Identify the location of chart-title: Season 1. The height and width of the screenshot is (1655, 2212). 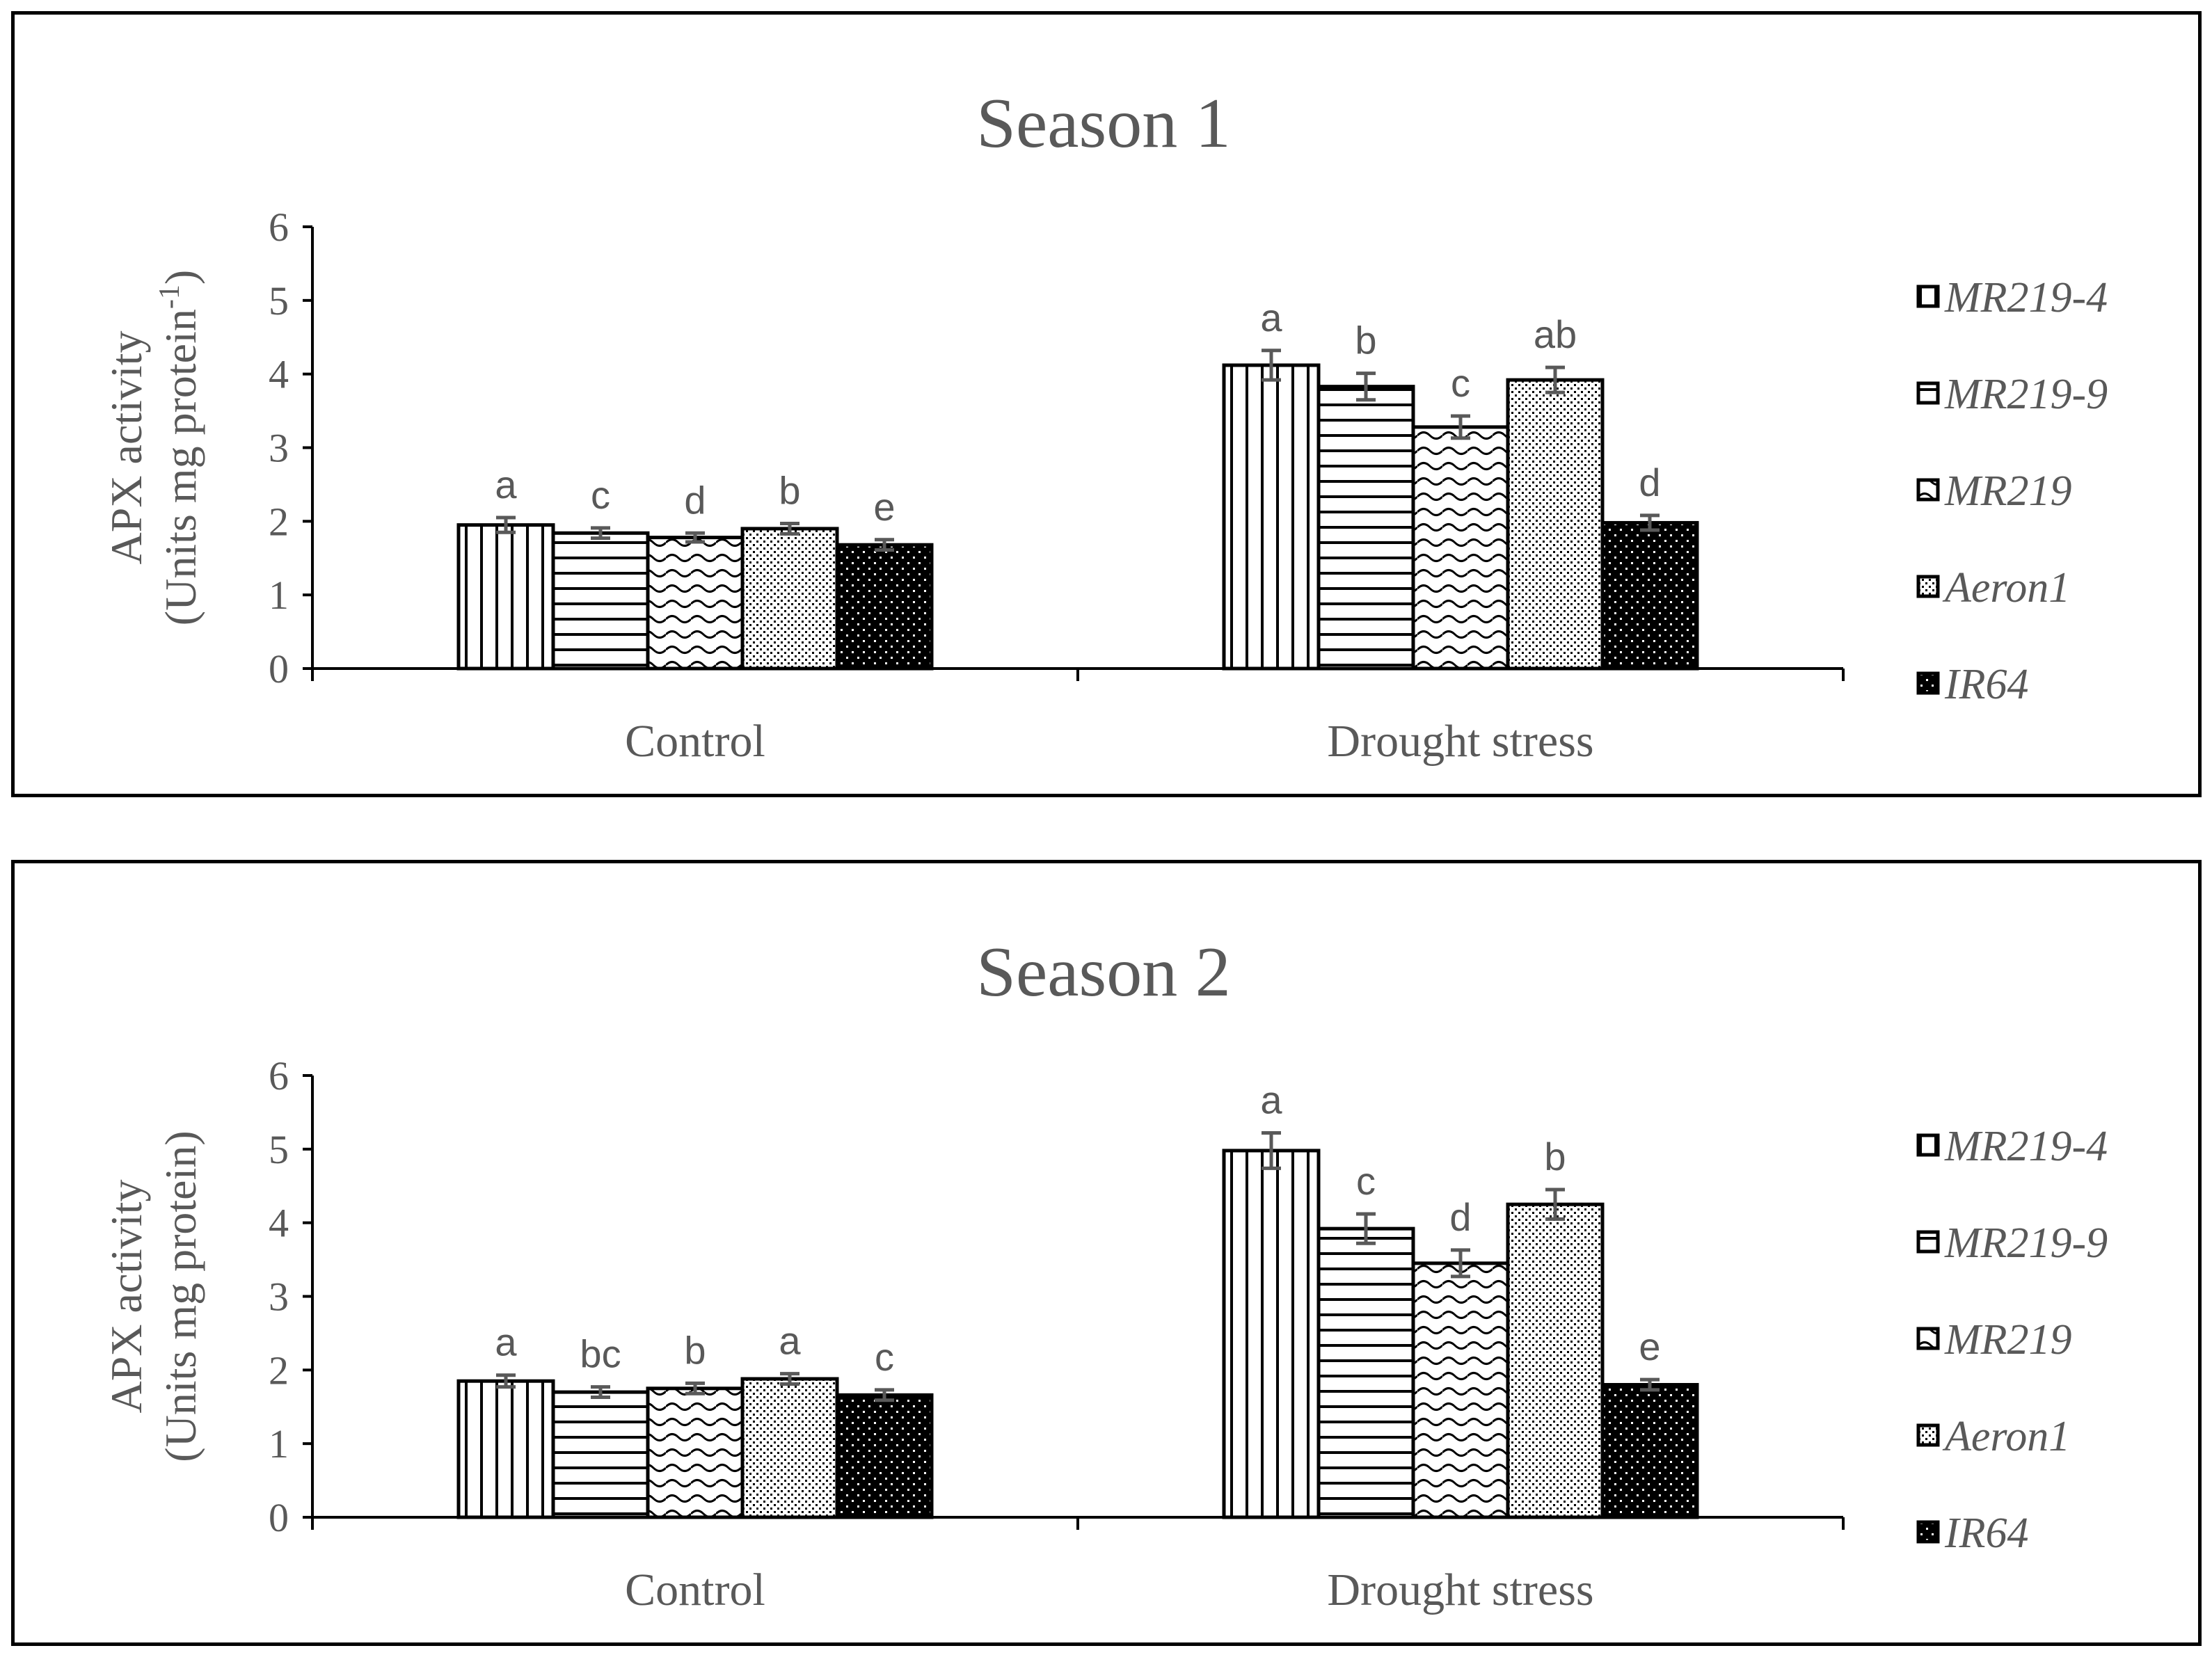
(1103, 123).